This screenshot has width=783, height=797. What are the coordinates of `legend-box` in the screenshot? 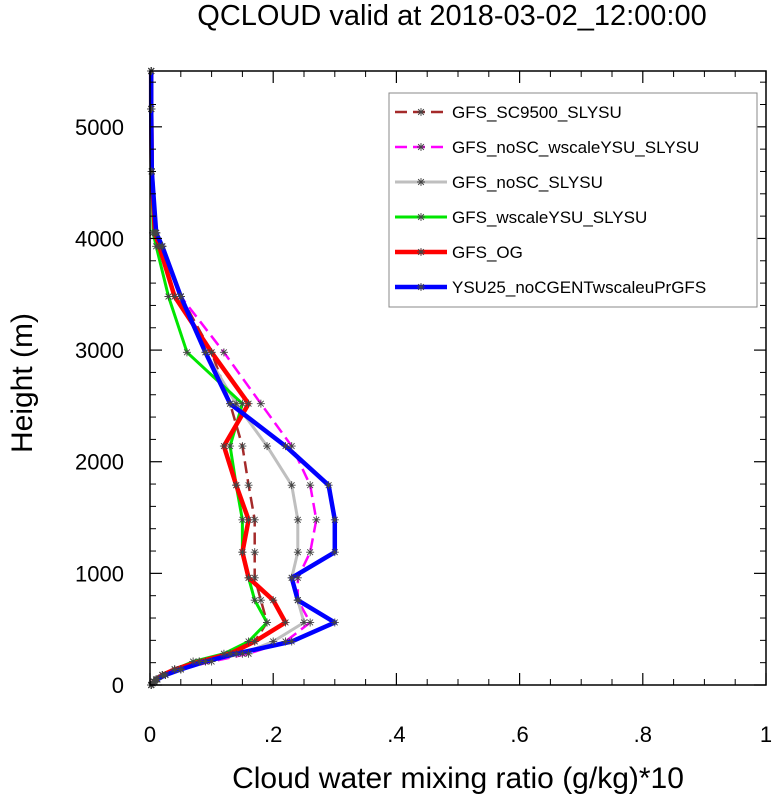 It's located at (573, 200).